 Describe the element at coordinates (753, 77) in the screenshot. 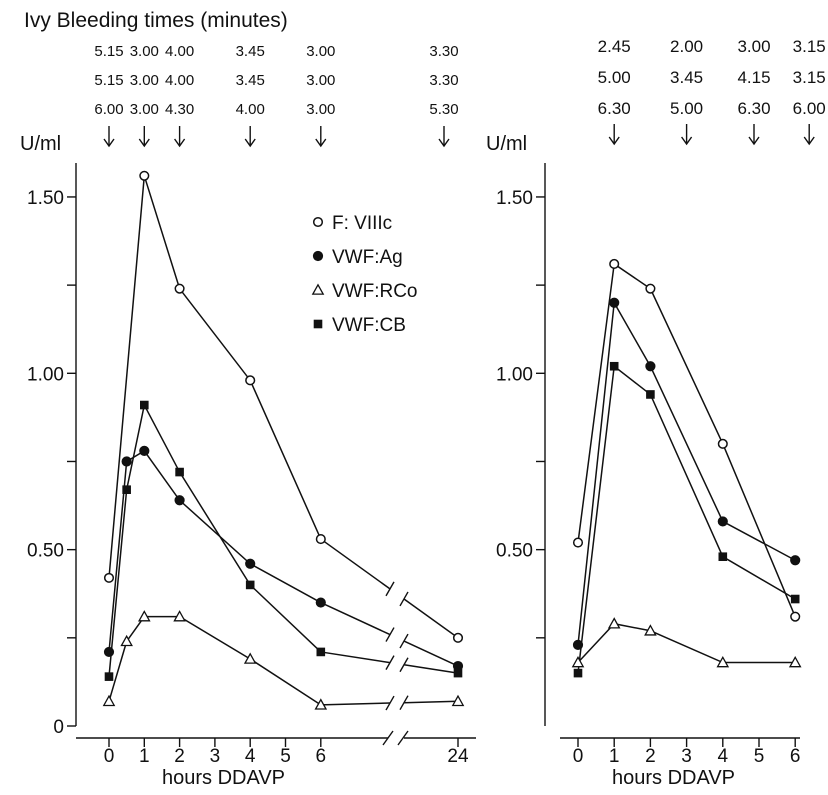

I see `bleeding-time-value: 4.15` at that location.